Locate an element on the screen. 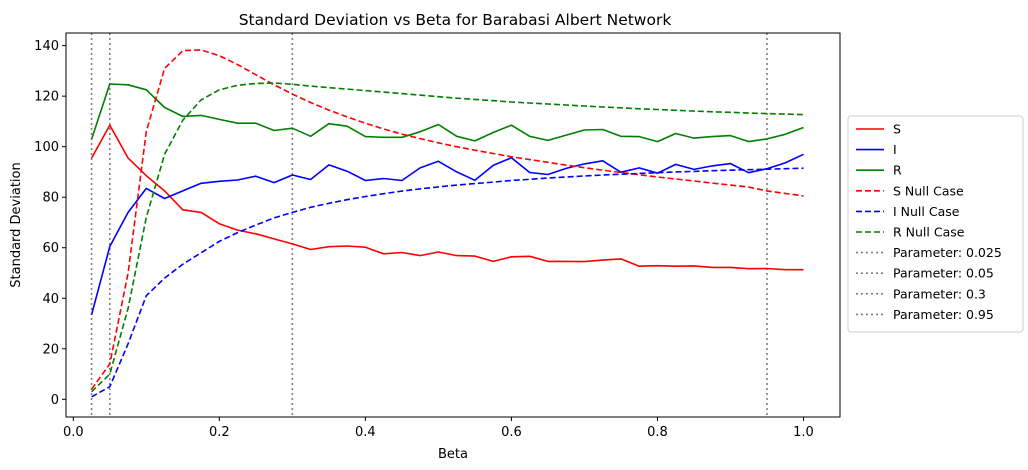 The height and width of the screenshot is (470, 1028). y-tick-label: 0 is located at coordinates (55, 400).